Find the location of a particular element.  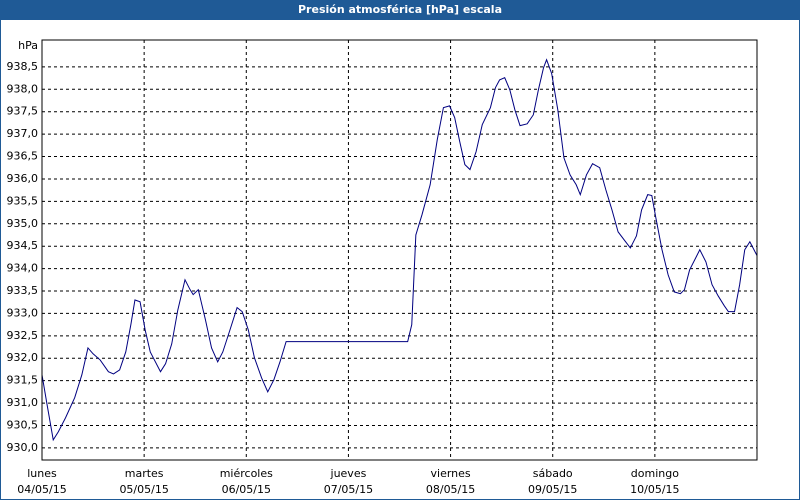

x-tick-date: 04/05/15 is located at coordinates (41, 489).